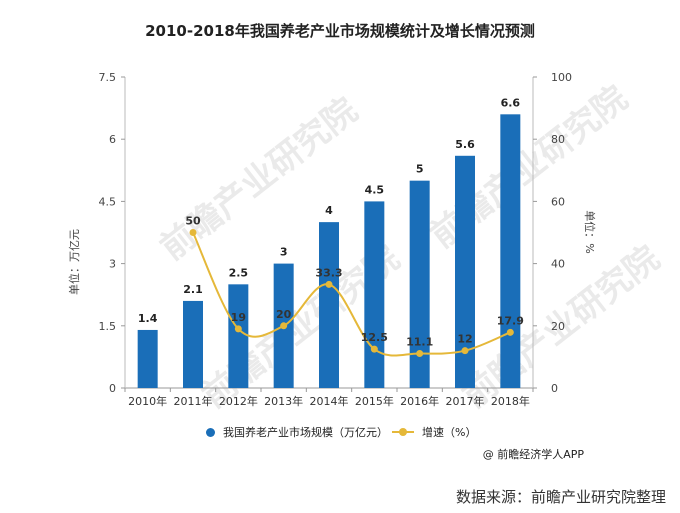 Image resolution: width=680 pixels, height=513 pixels. I want to click on legend-bar-marker, so click(210, 432).